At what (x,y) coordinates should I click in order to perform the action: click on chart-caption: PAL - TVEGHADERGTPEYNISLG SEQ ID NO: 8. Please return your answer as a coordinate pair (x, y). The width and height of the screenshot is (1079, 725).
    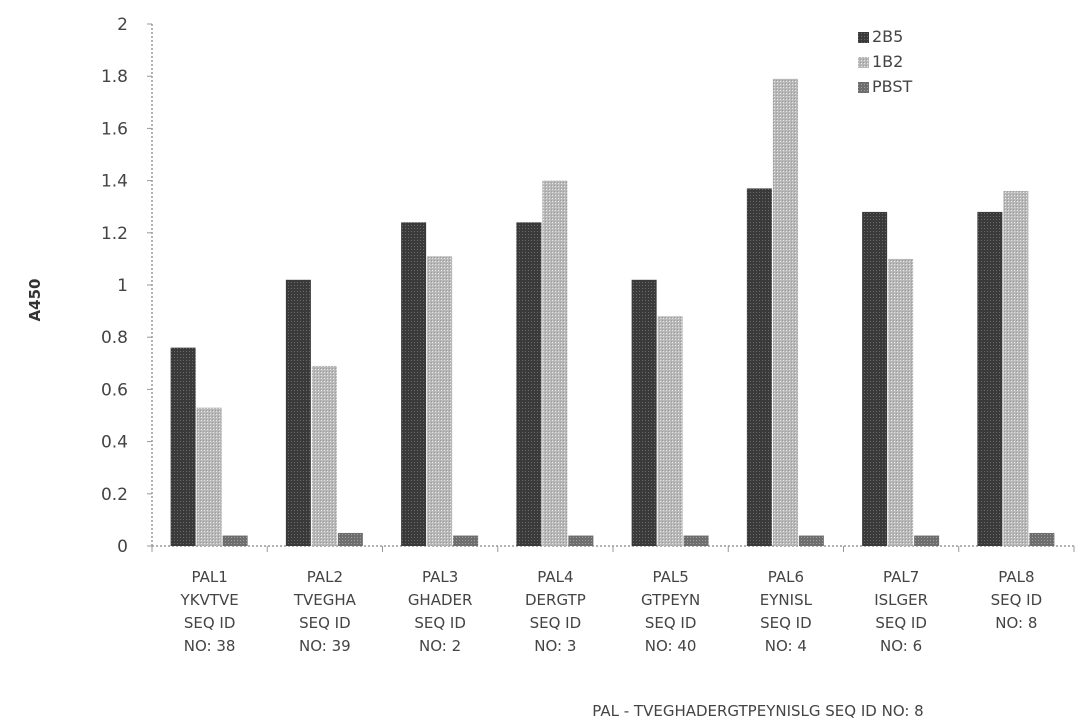
    Looking at the image, I should click on (757, 711).